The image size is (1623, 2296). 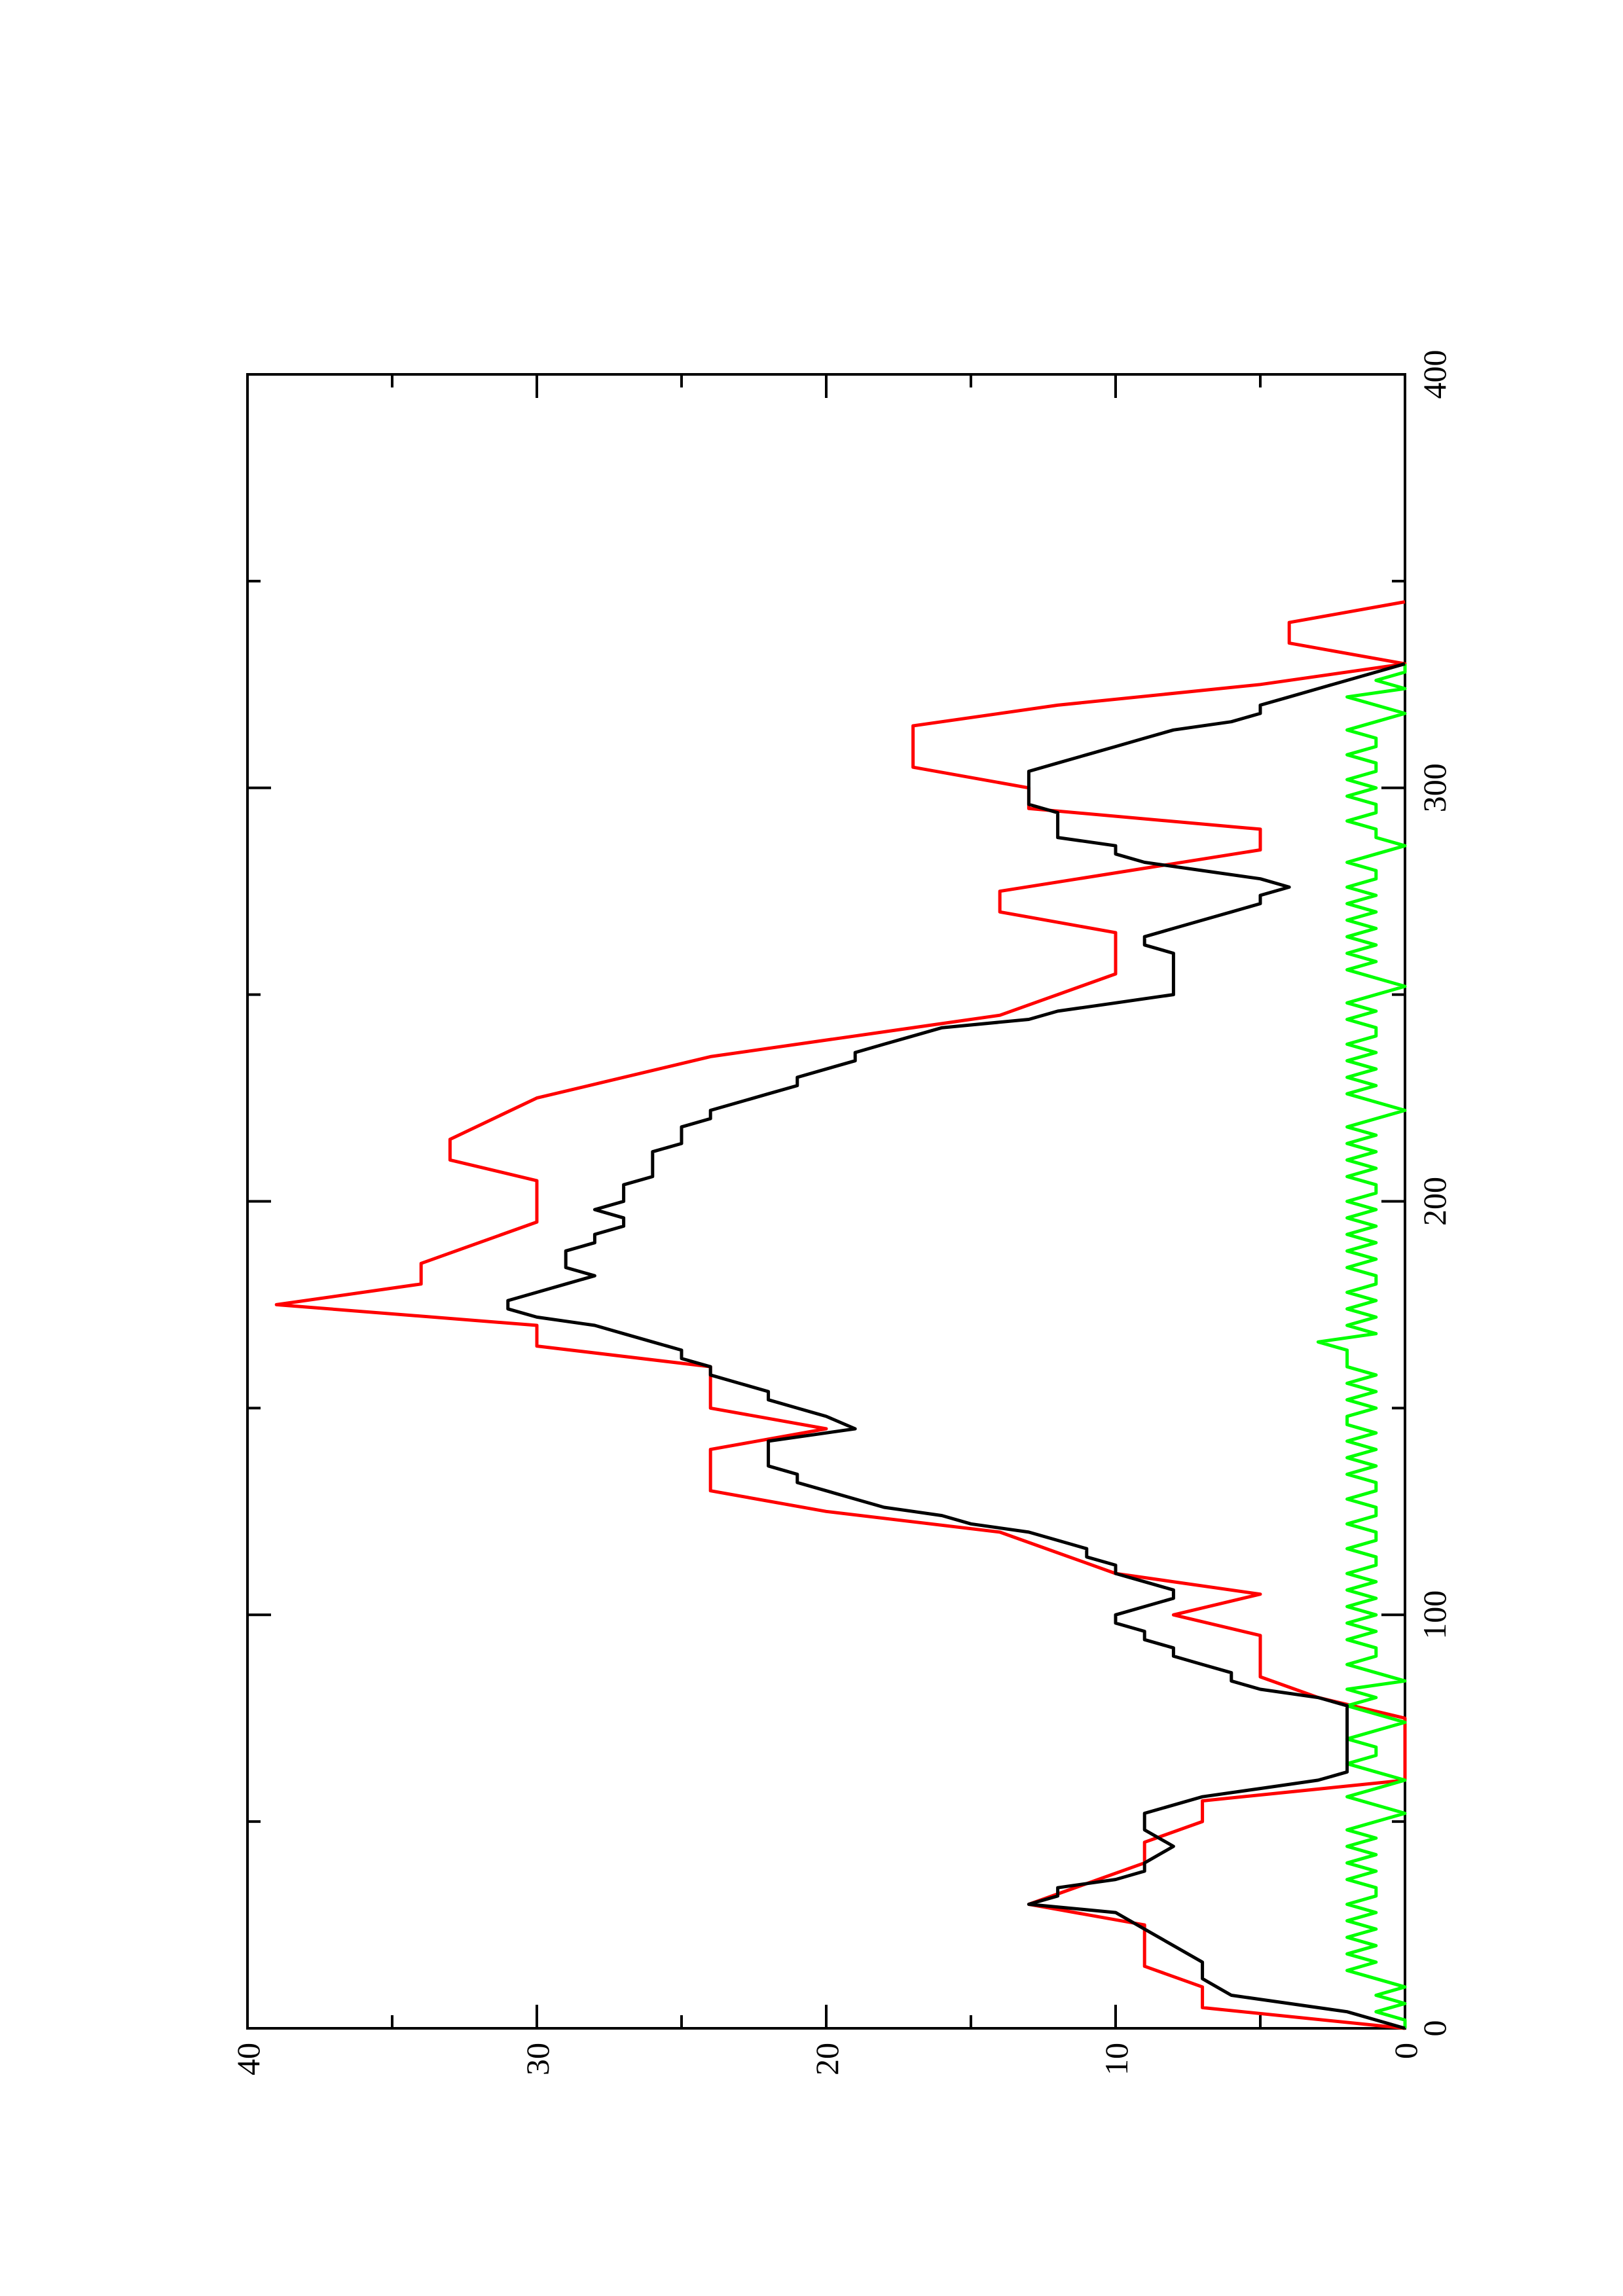 What do you see at coordinates (1434, 787) in the screenshot?
I see `x-tick-label: 300` at bounding box center [1434, 787].